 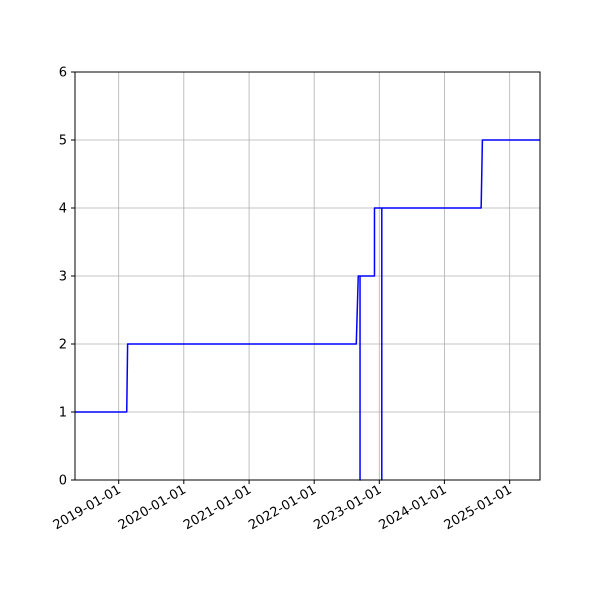 What do you see at coordinates (347, 507) in the screenshot?
I see `x-tick-label: 2023-01-01` at bounding box center [347, 507].